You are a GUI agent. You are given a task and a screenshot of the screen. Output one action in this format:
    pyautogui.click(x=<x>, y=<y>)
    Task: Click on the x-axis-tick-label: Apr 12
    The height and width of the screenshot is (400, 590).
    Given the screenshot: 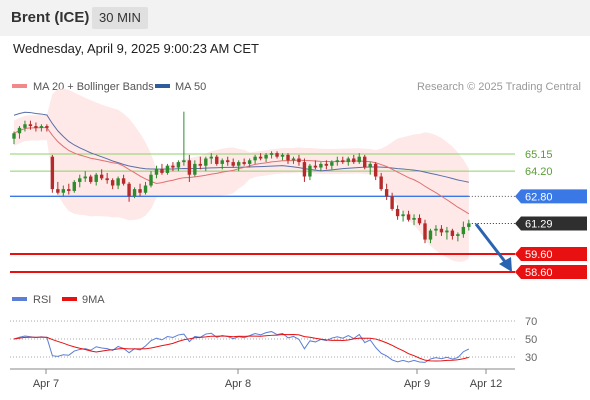 What is the action you would take?
    pyautogui.click(x=486, y=384)
    